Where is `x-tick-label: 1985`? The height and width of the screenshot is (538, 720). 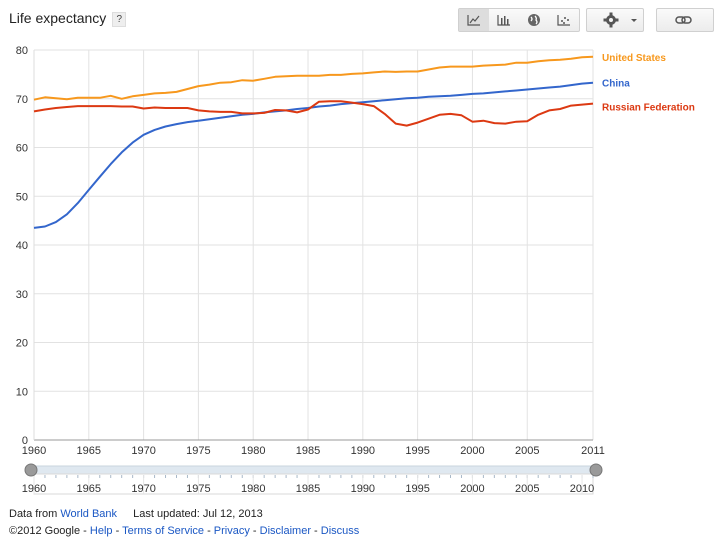 x-tick-label: 1985 is located at coordinates (308, 451).